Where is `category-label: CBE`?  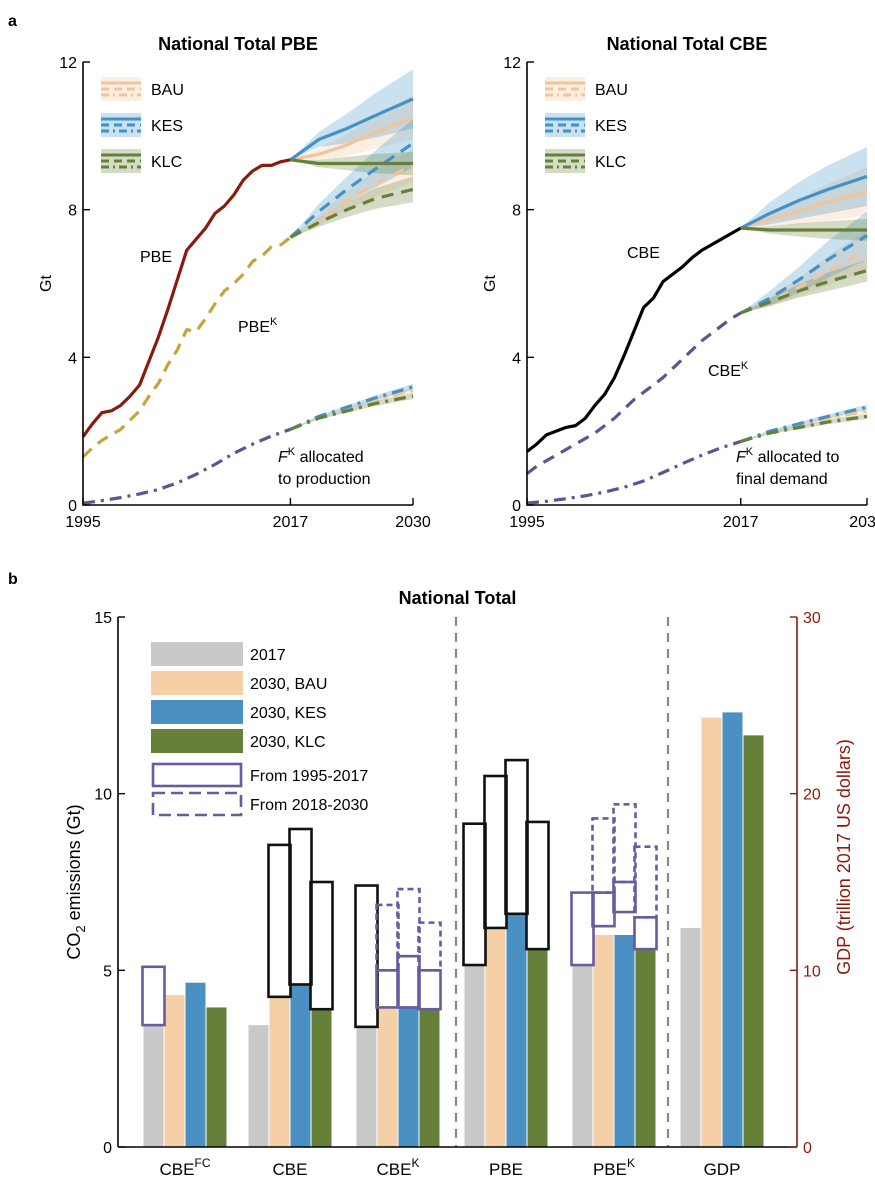
category-label: CBE is located at coordinates (290, 1169).